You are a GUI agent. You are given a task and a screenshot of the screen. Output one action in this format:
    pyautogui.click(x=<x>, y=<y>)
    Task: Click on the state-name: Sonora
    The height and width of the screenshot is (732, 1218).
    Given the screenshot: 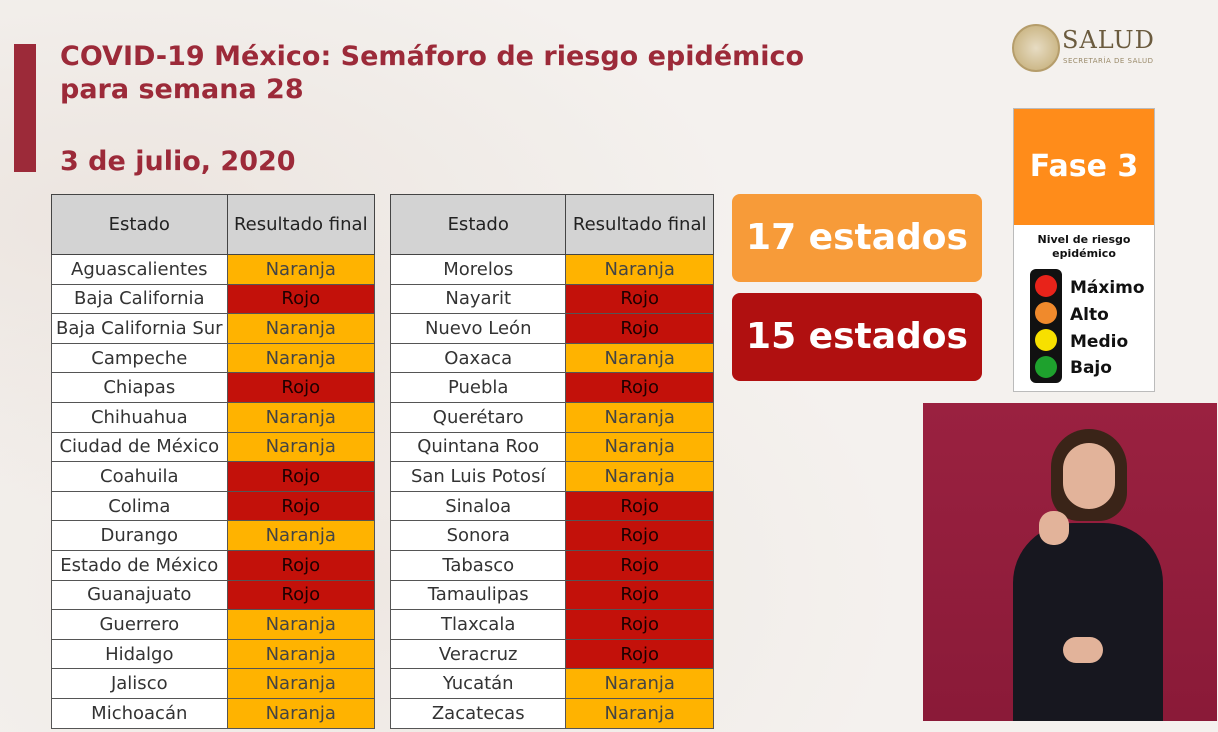 What is the action you would take?
    pyautogui.click(x=478, y=535)
    